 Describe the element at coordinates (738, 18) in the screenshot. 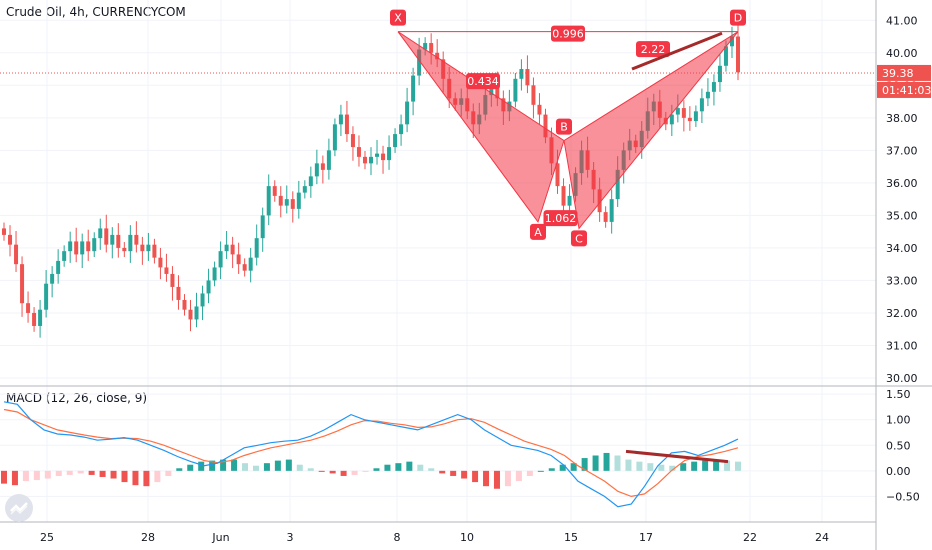

I see `pattern-point-label: D` at that location.